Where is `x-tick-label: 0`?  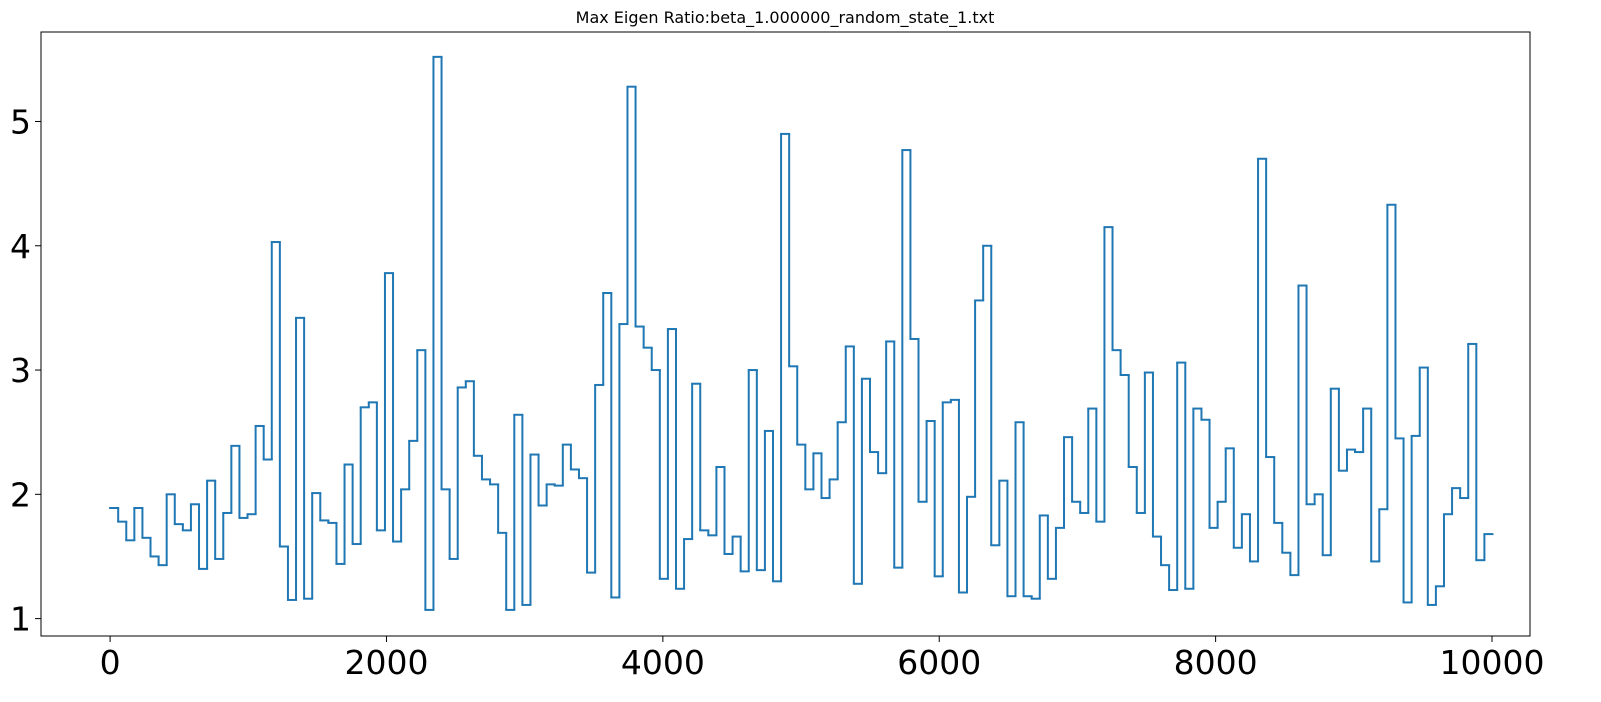
x-tick-label: 0 is located at coordinates (110, 662).